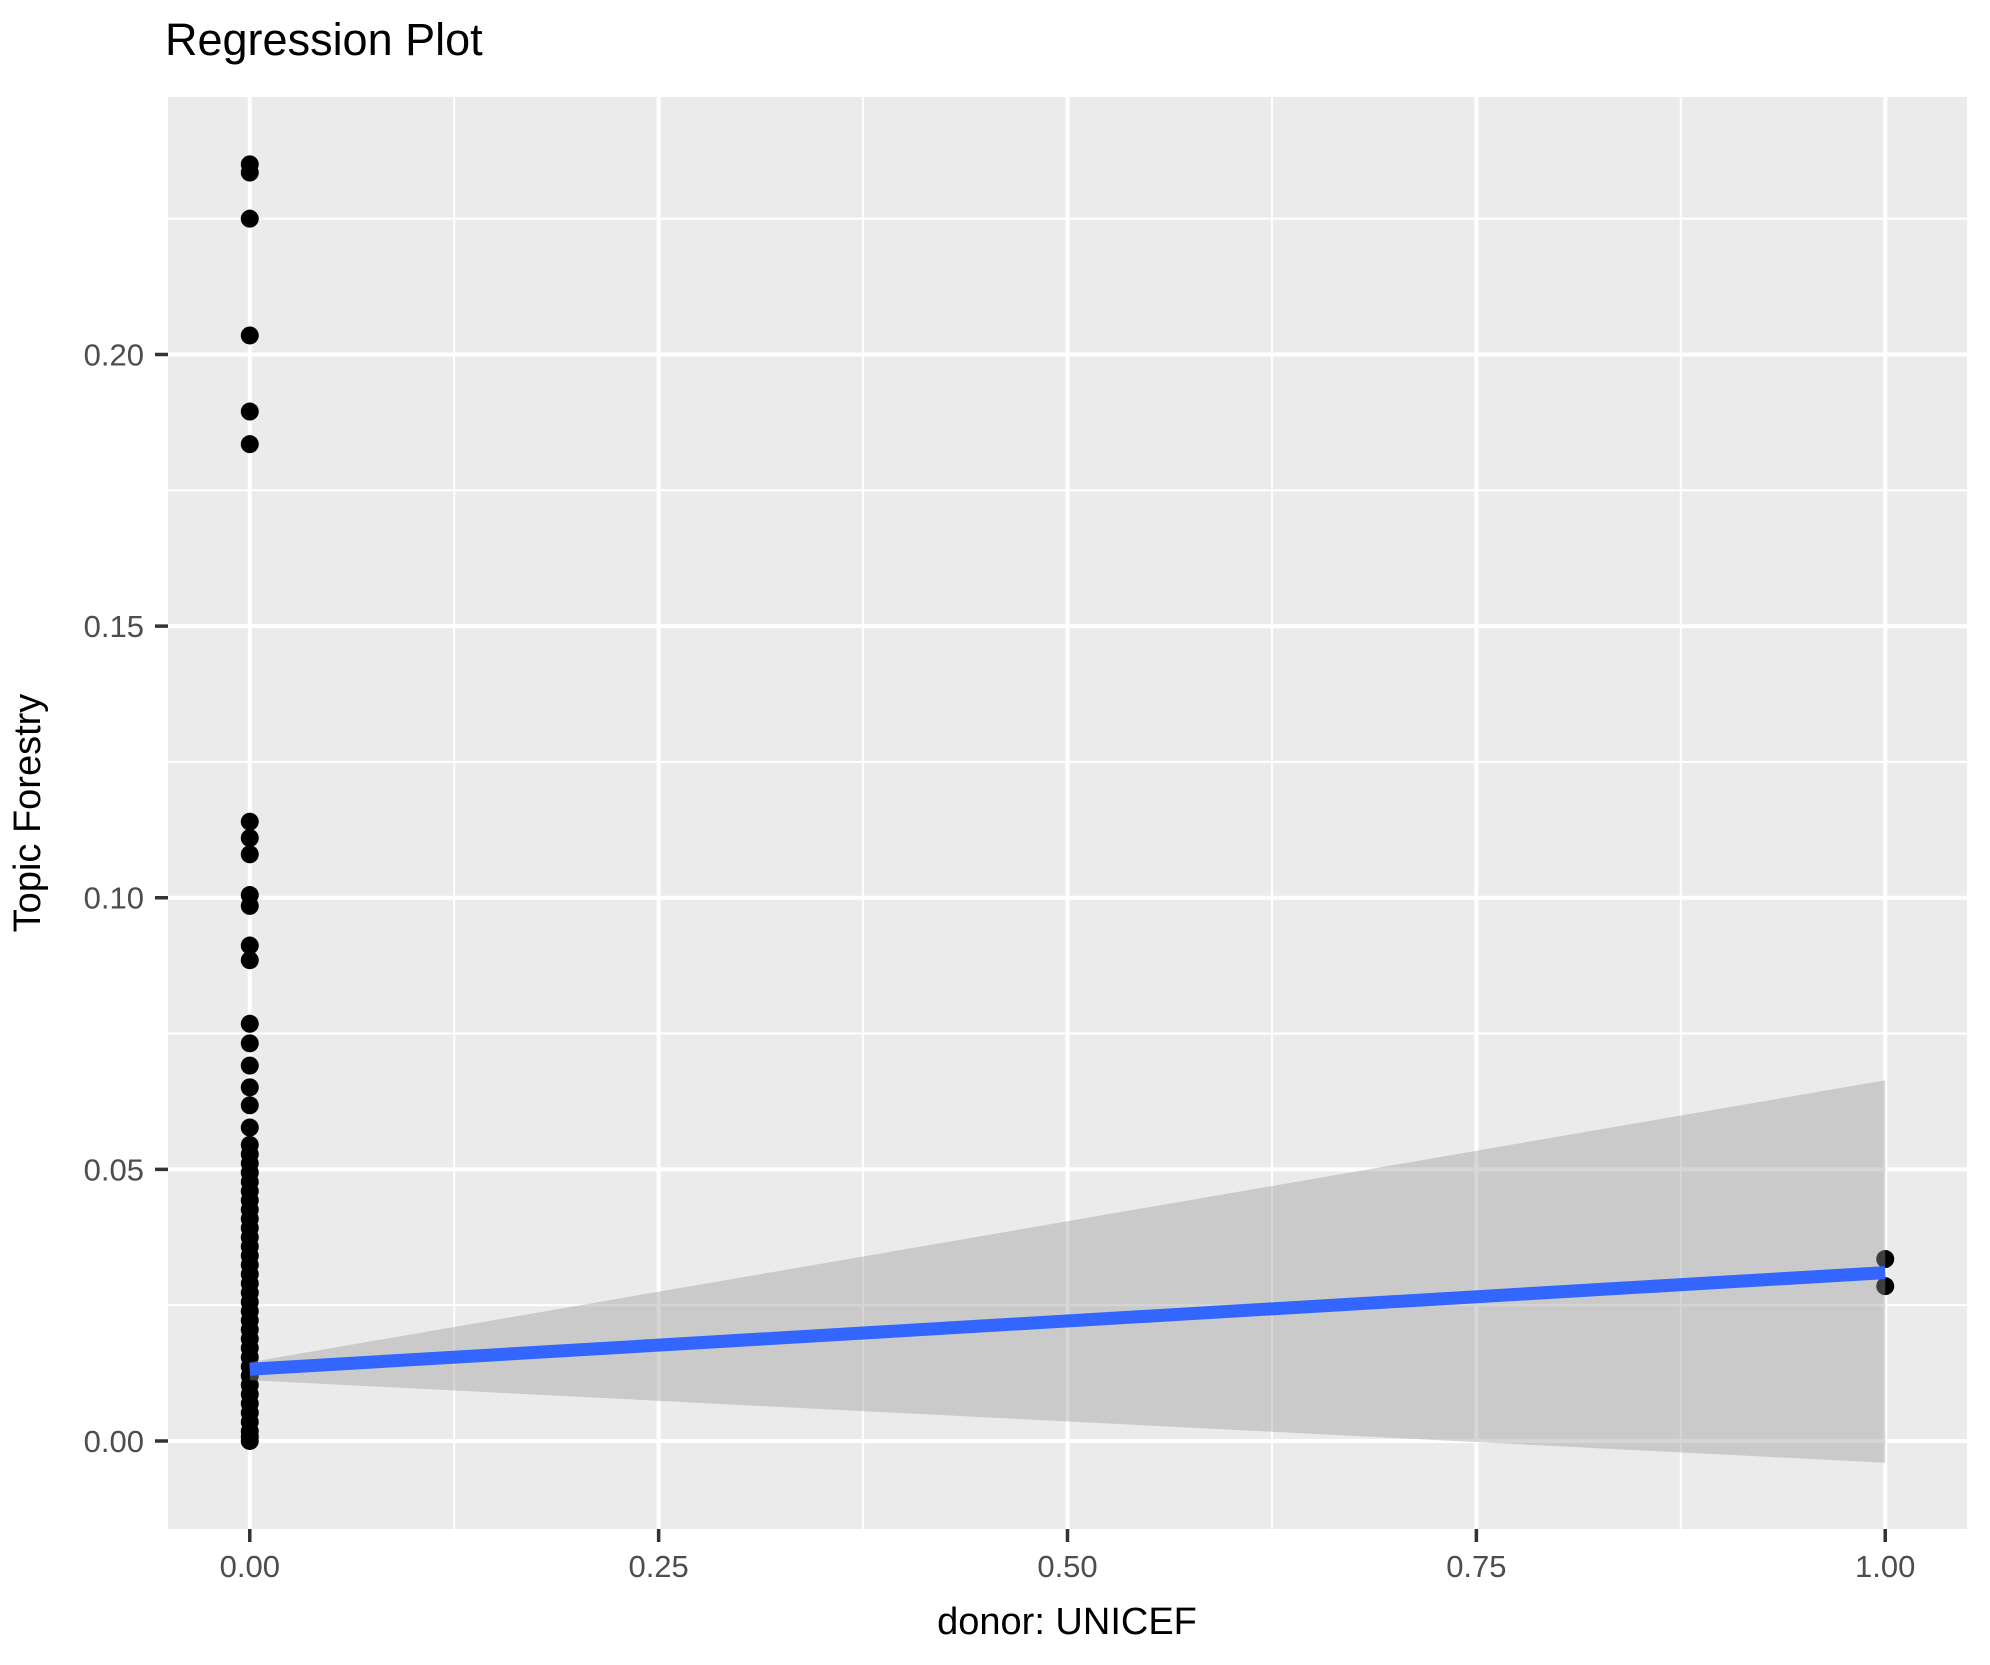 Image resolution: width=1990 pixels, height=1665 pixels. I want to click on x-tick-label: 0.50, so click(1067, 1566).